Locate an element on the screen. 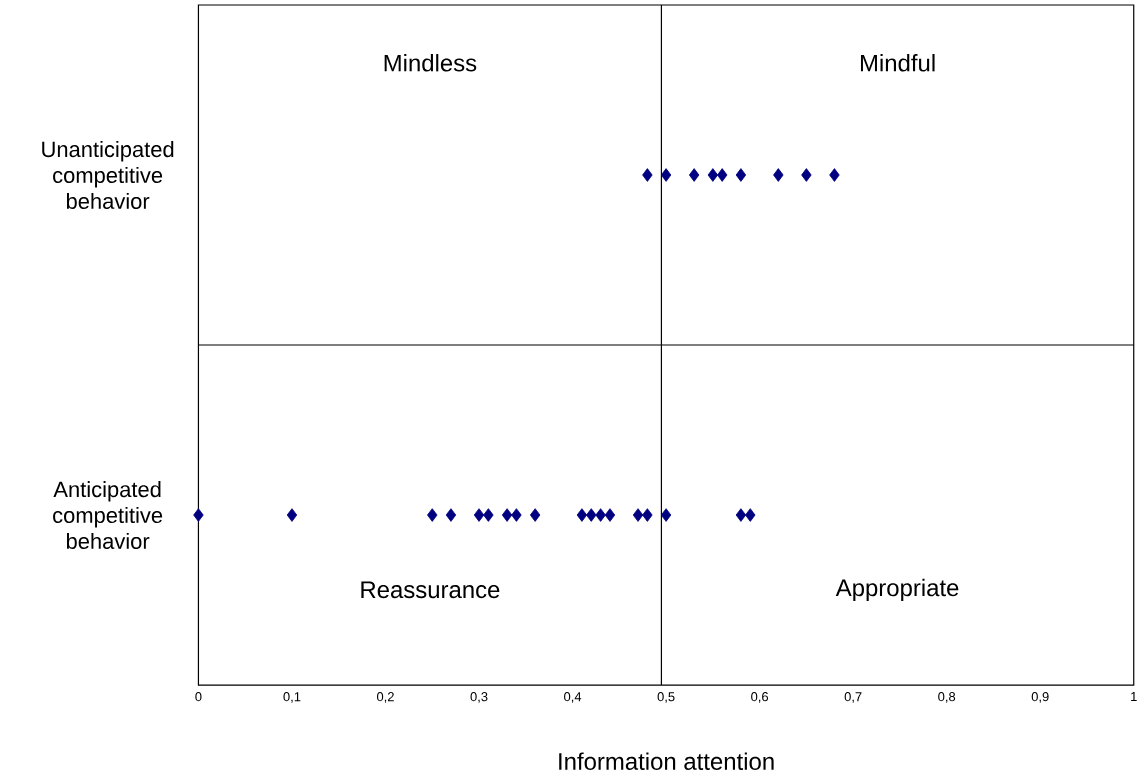 This screenshot has width=1144, height=777. x-tick-label: 0,6 is located at coordinates (760, 697).